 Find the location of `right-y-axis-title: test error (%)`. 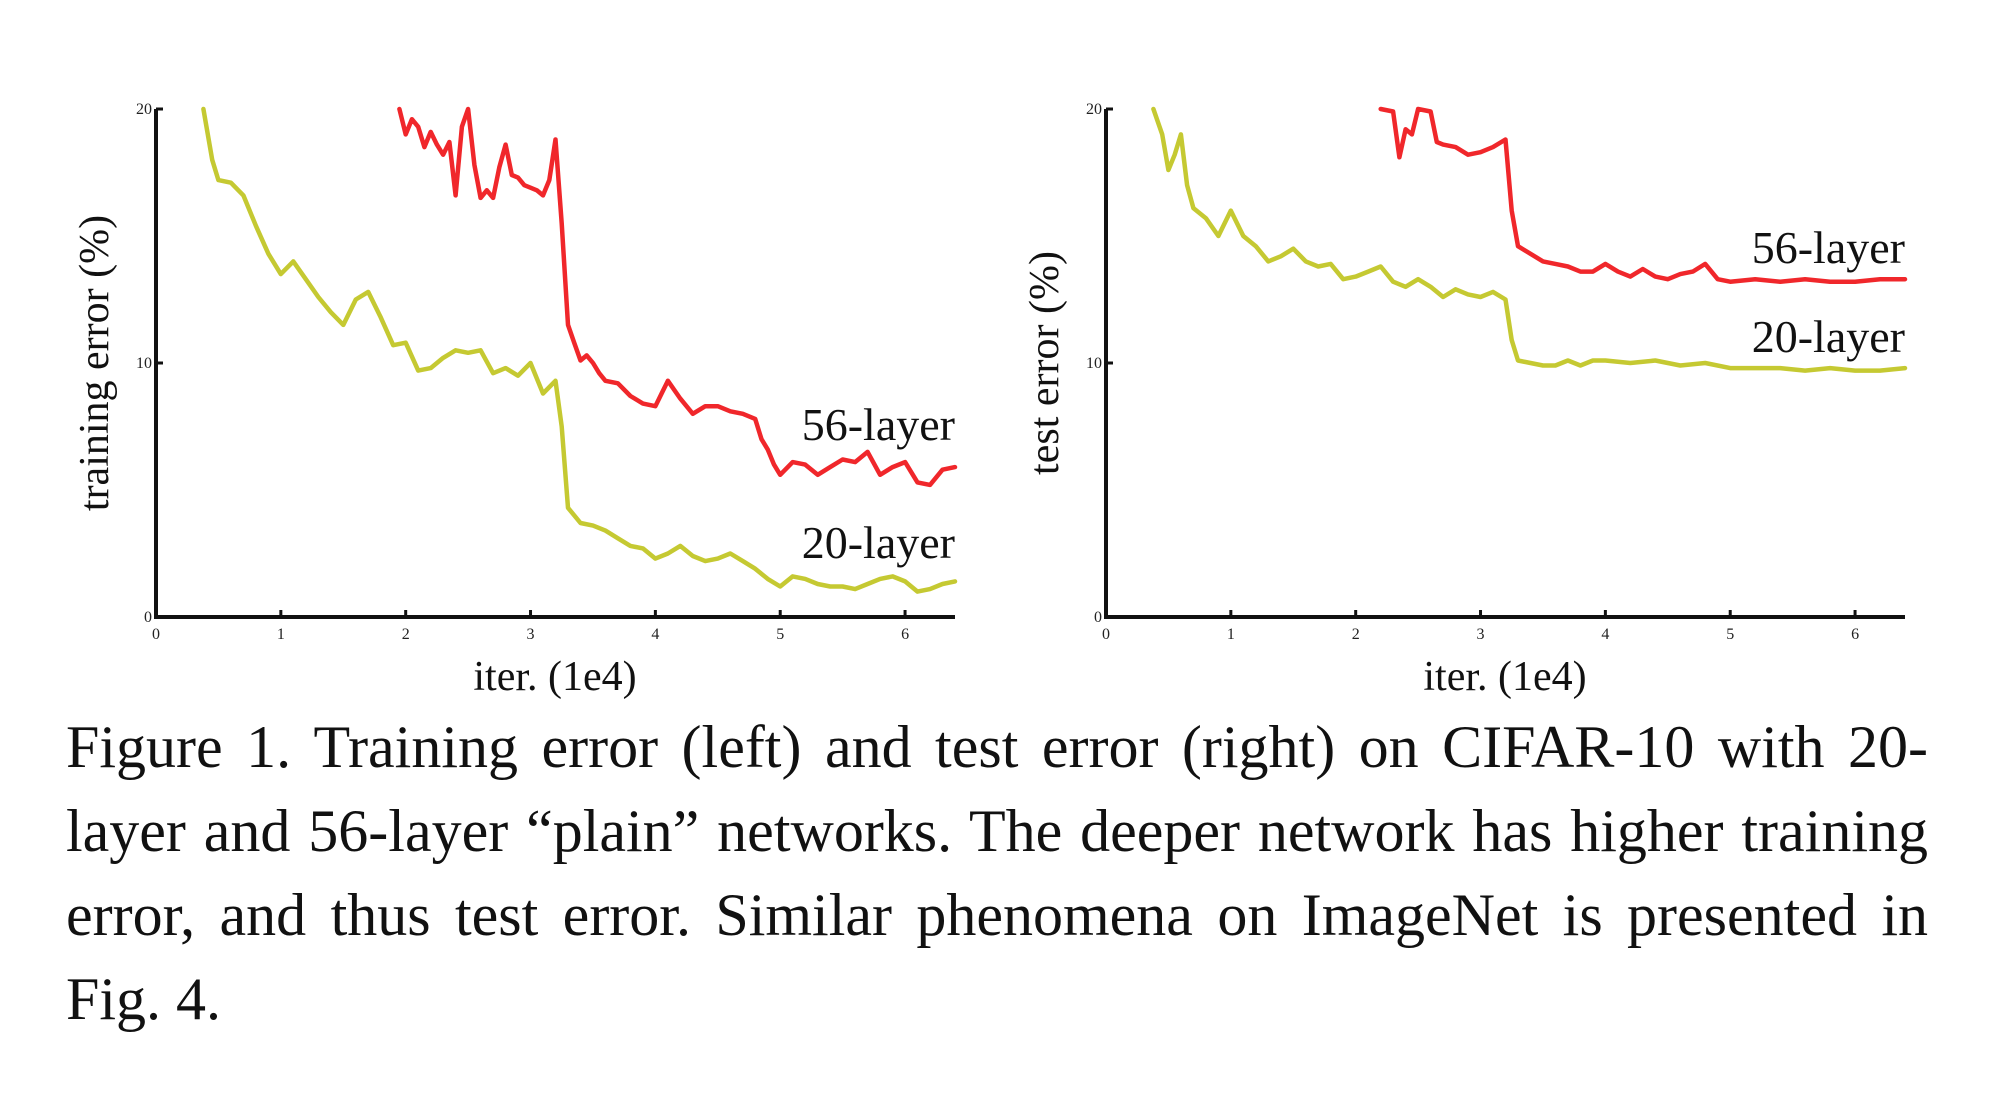

right-y-axis-title: test error (%) is located at coordinates (1045, 363).